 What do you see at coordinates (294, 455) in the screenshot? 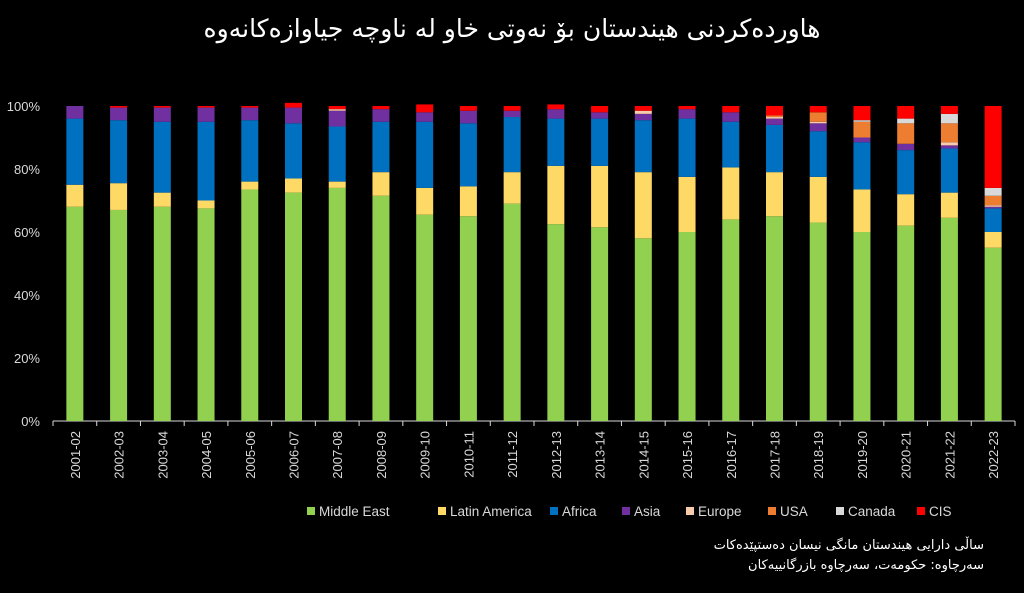
I see `x-tick-label: 2006-07` at bounding box center [294, 455].